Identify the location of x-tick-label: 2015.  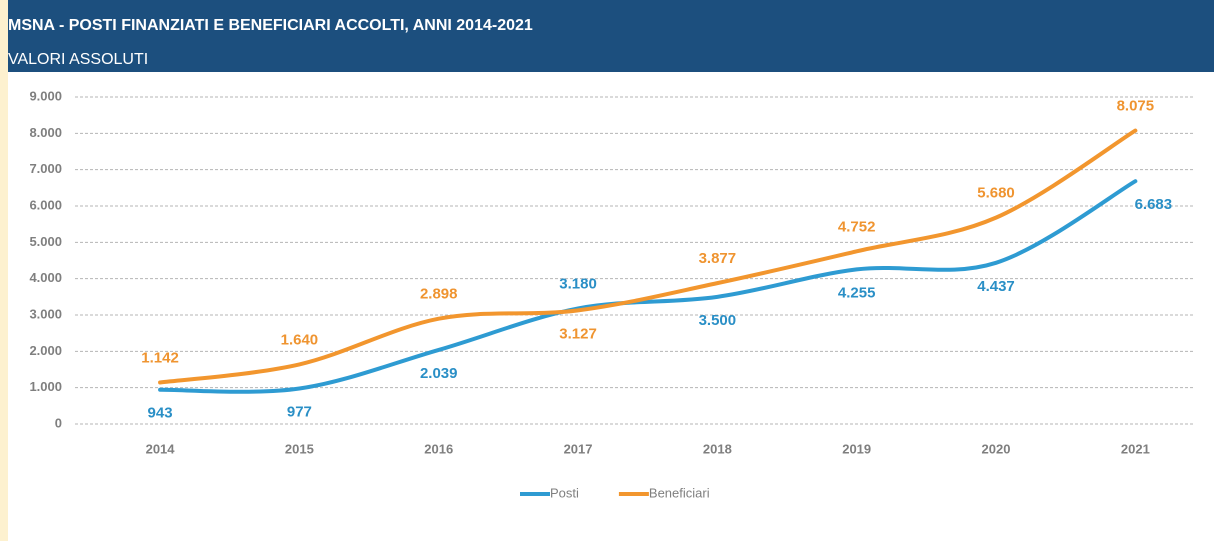
(299, 448).